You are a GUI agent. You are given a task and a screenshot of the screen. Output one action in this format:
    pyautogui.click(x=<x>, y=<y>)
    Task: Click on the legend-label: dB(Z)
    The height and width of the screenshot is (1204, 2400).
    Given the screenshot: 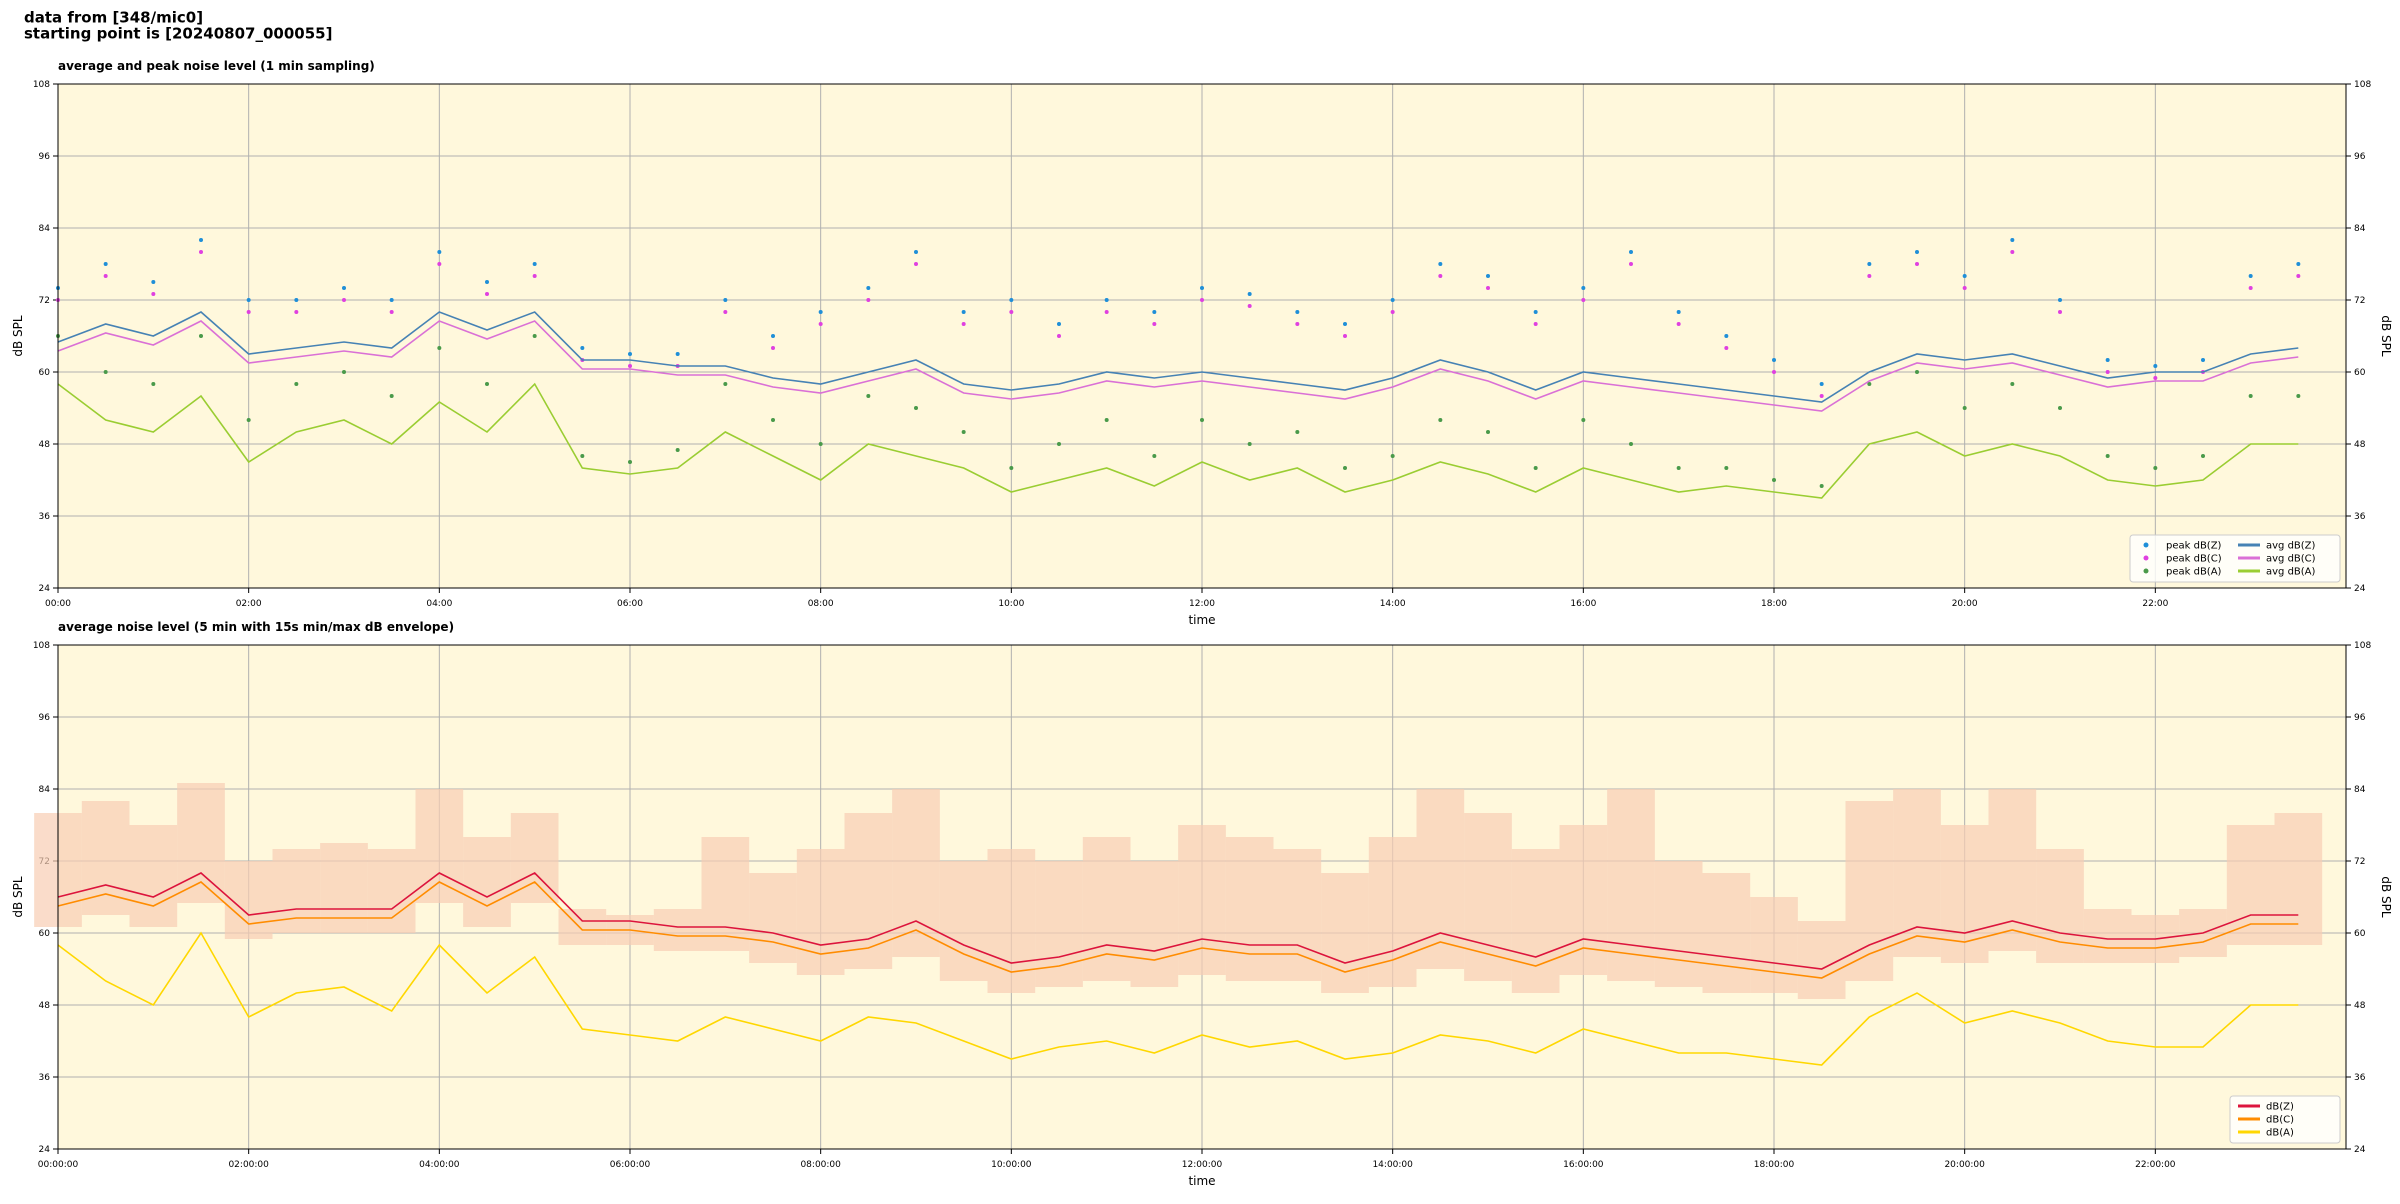 What is the action you would take?
    pyautogui.click(x=2280, y=1107)
    